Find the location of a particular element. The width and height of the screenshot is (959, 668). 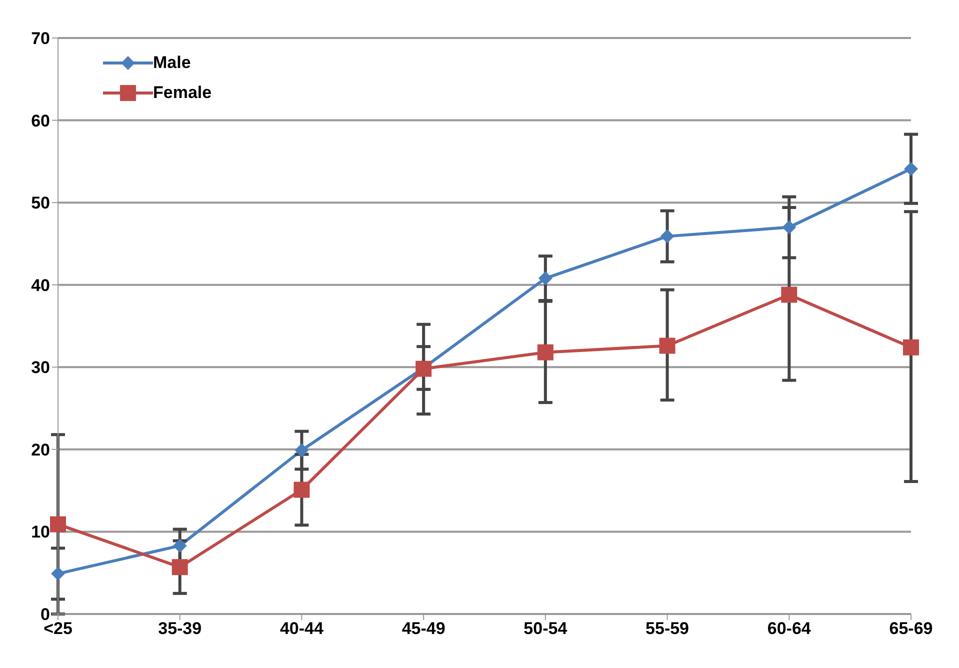

y-tick-label: 70 is located at coordinates (40, 38).